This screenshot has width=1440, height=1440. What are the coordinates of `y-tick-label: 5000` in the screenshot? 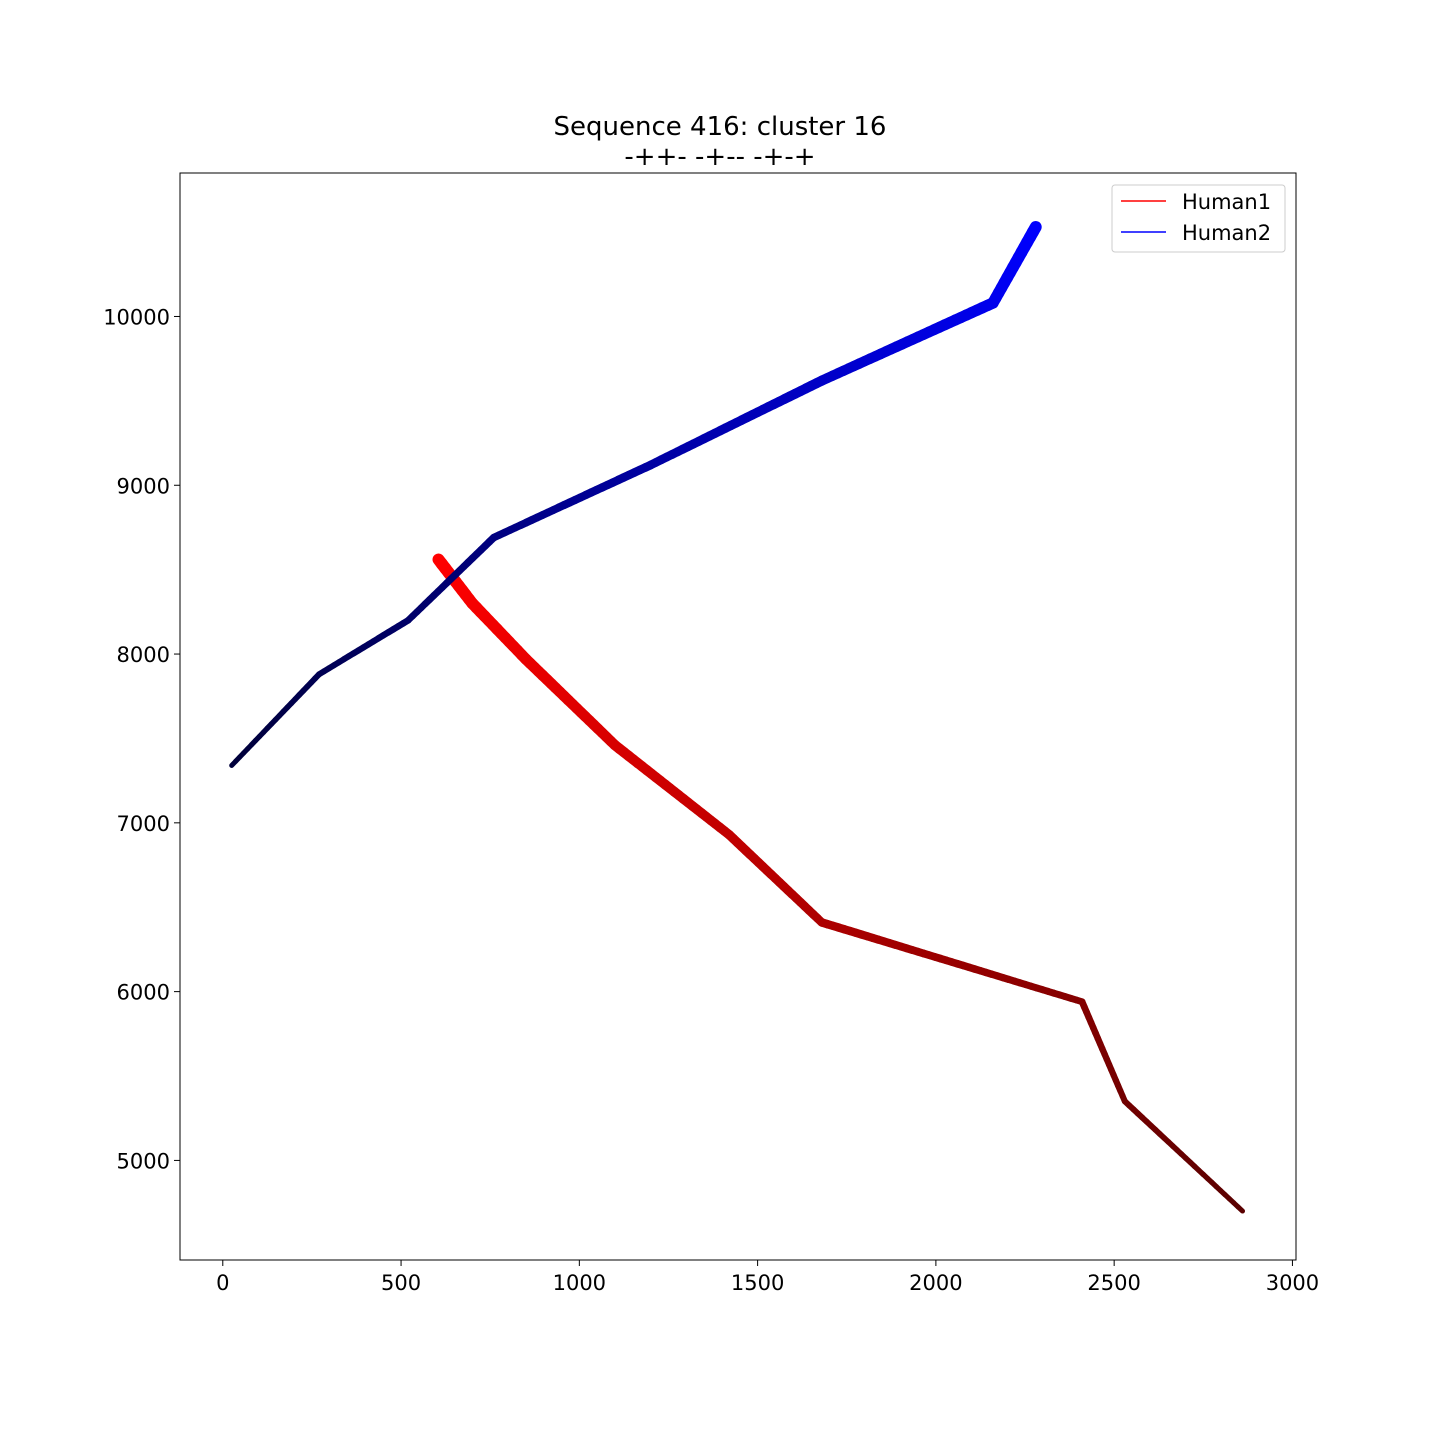 It's located at (143, 1161).